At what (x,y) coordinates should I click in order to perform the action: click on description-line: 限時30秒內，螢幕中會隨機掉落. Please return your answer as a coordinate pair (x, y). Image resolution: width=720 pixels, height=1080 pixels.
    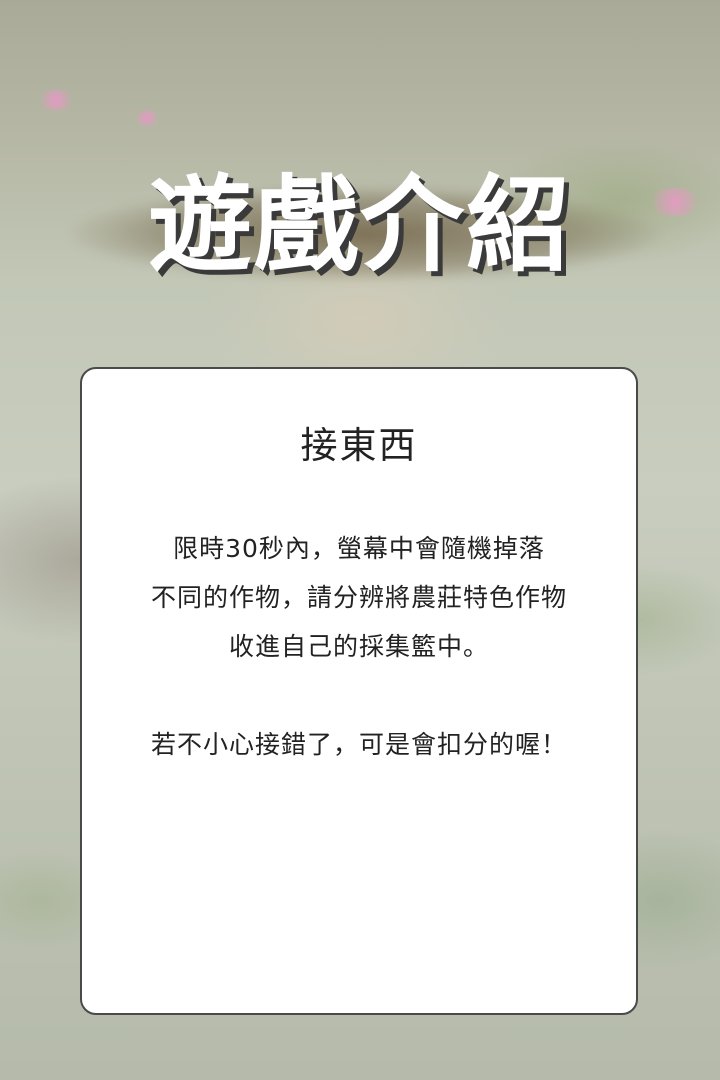
    Looking at the image, I should click on (359, 548).